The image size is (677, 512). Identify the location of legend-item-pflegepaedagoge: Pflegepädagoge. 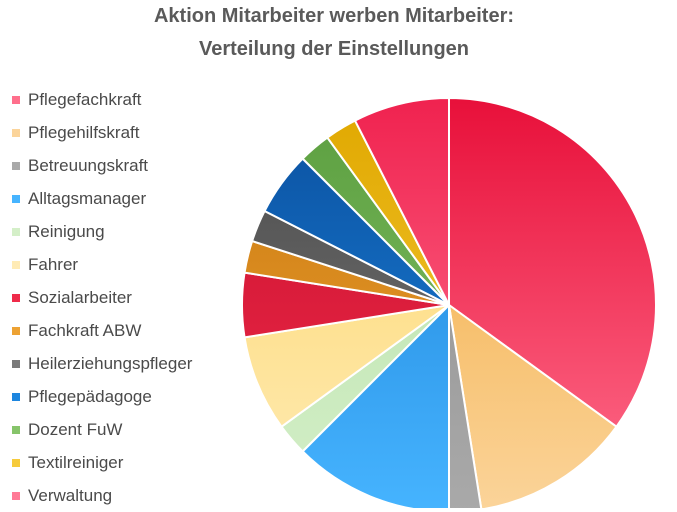
(102, 396).